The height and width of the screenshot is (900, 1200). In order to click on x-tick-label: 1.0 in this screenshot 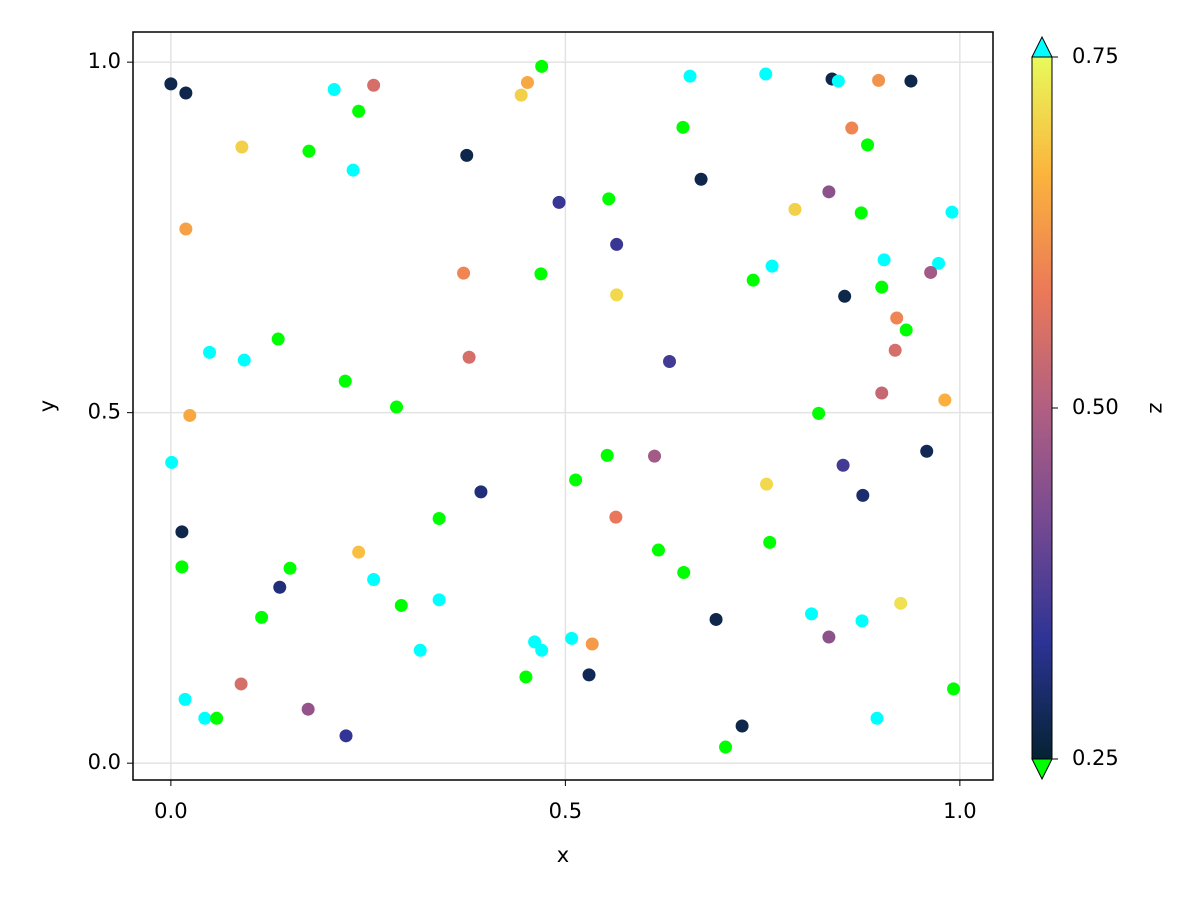, I will do `click(959, 811)`.